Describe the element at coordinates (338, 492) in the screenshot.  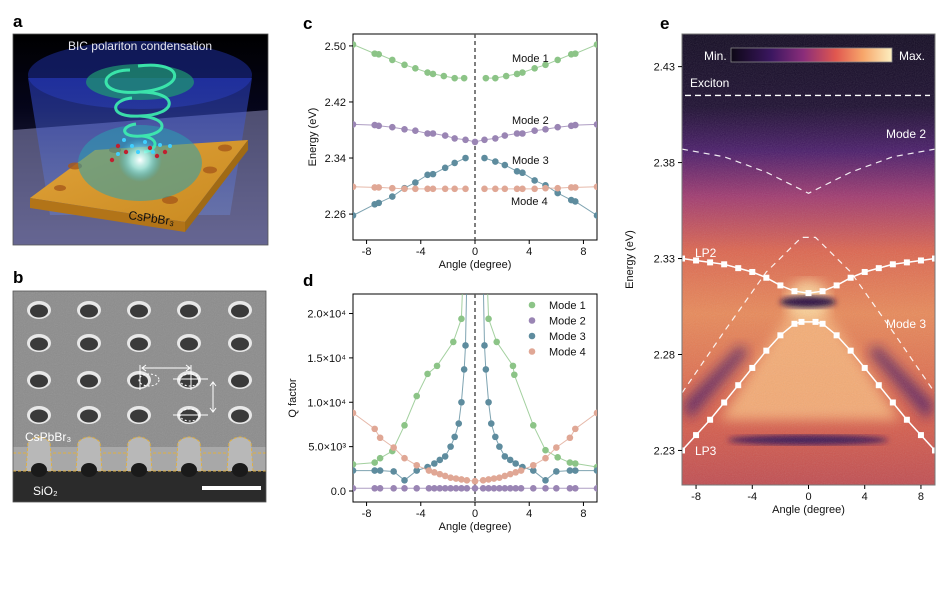
I see `y-tick-label: 0.0` at that location.